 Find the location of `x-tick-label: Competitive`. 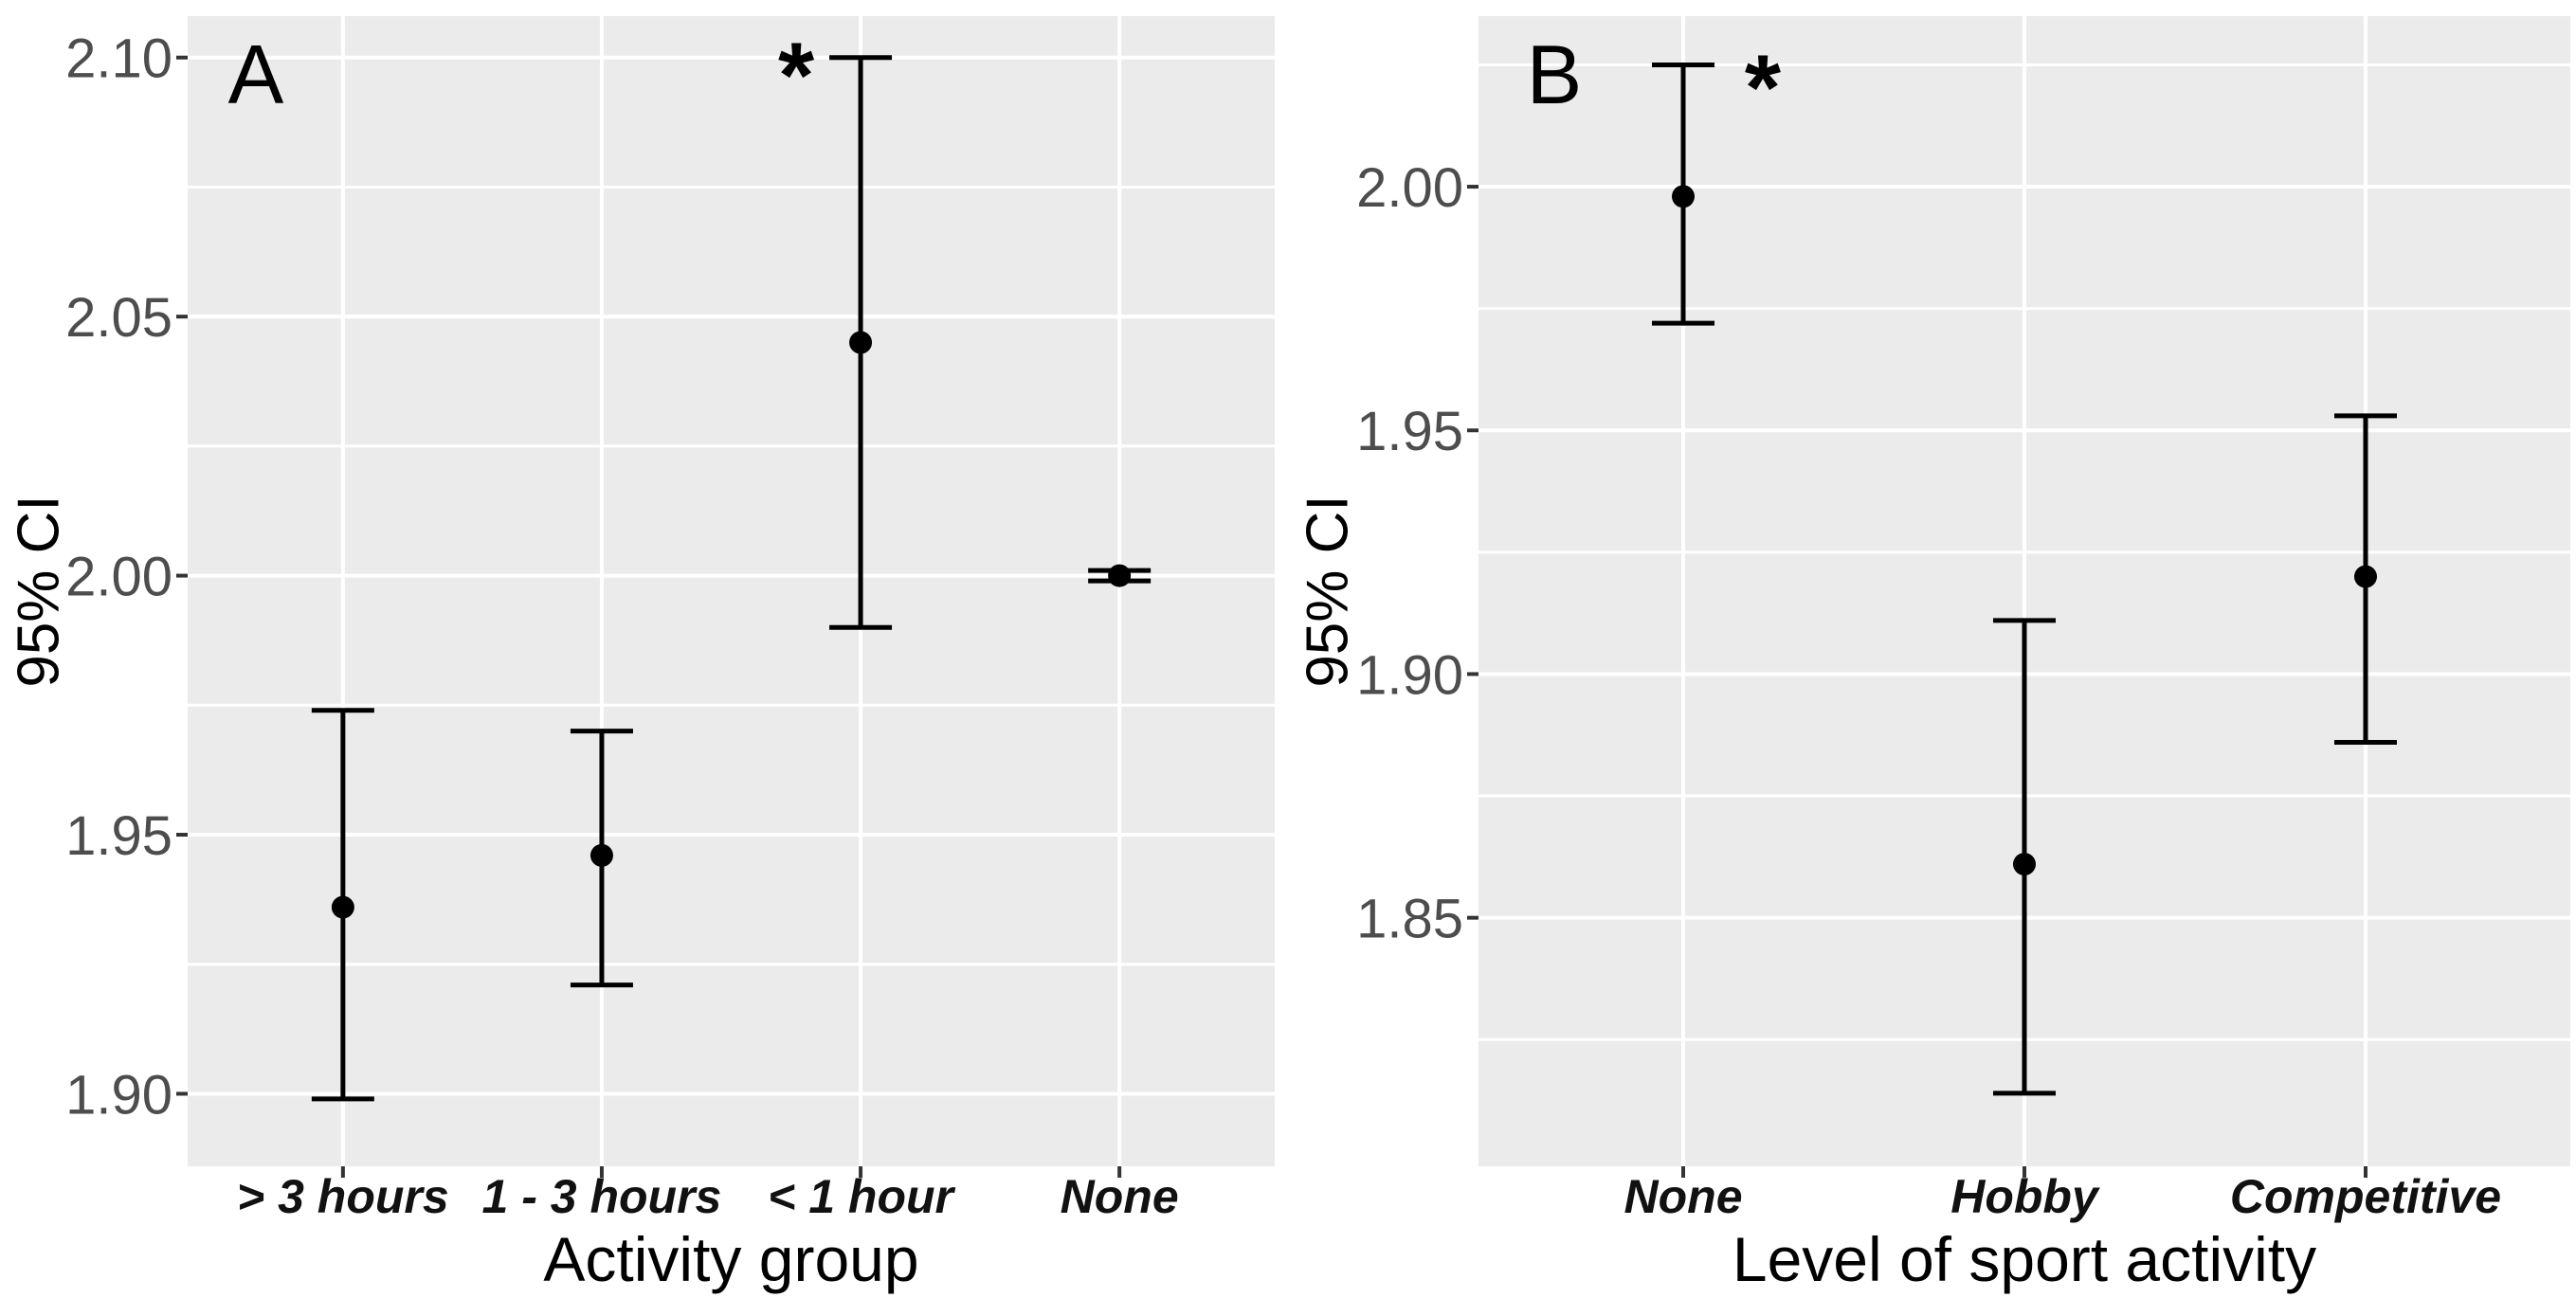

x-tick-label: Competitive is located at coordinates (2365, 1196).